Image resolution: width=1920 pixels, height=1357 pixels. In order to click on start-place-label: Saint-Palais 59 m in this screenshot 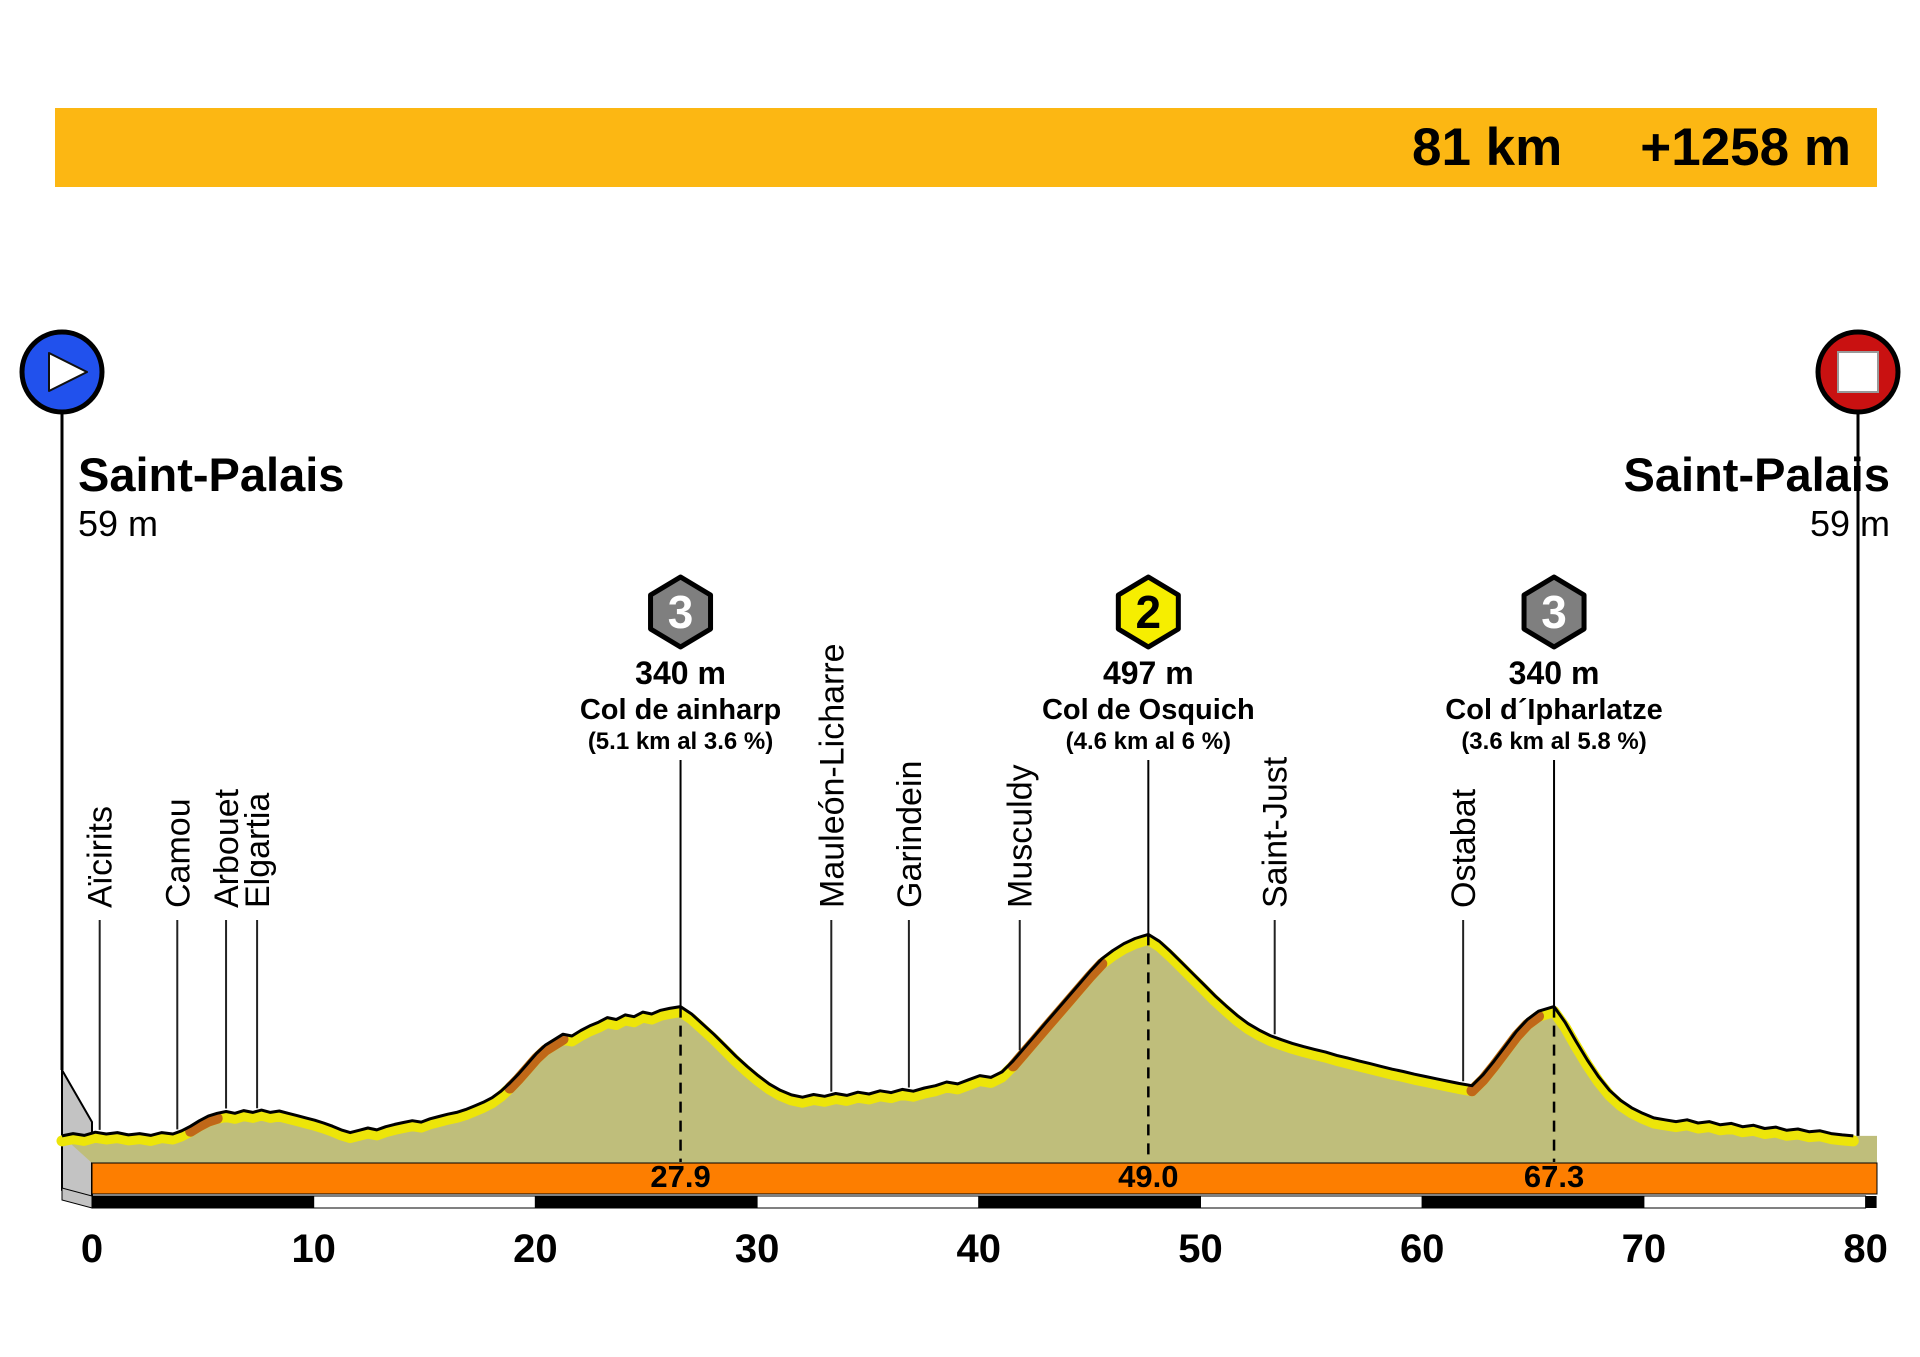, I will do `click(211, 497)`.